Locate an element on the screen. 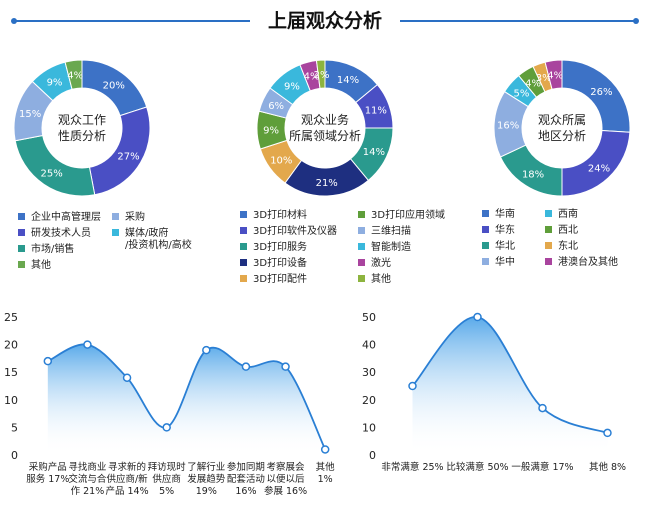 This screenshot has height=518, width=648. x-tick-label: 参加同期配套活动 16% is located at coordinates (246, 479).